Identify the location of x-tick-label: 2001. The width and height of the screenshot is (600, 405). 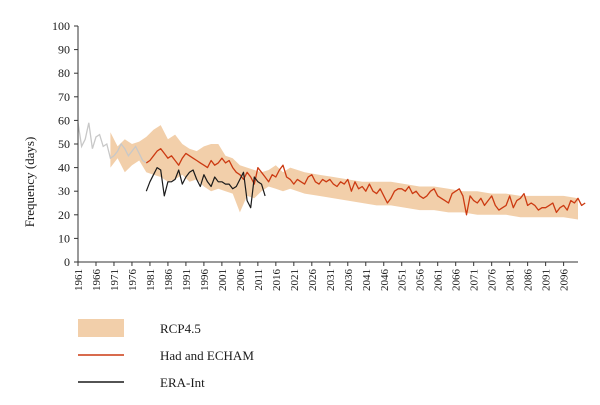
(223, 280).